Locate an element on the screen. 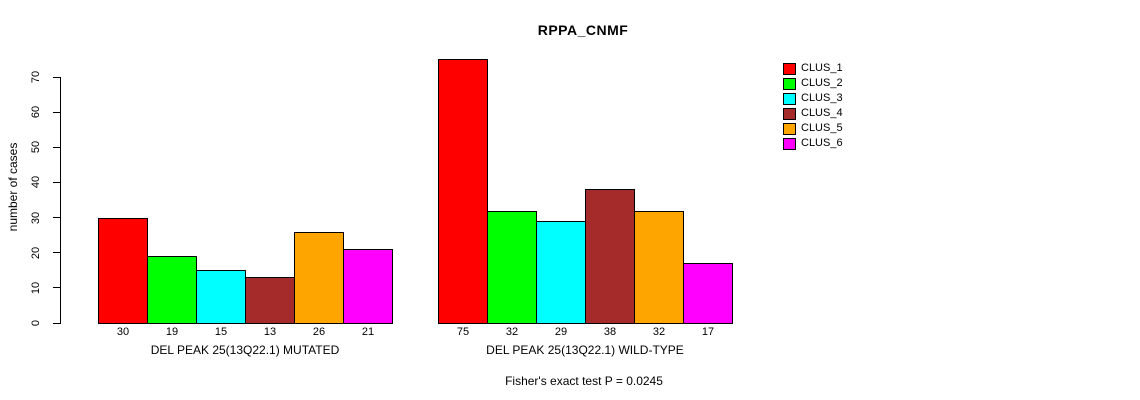  bar-clus_5-wild-type is located at coordinates (659, 267).